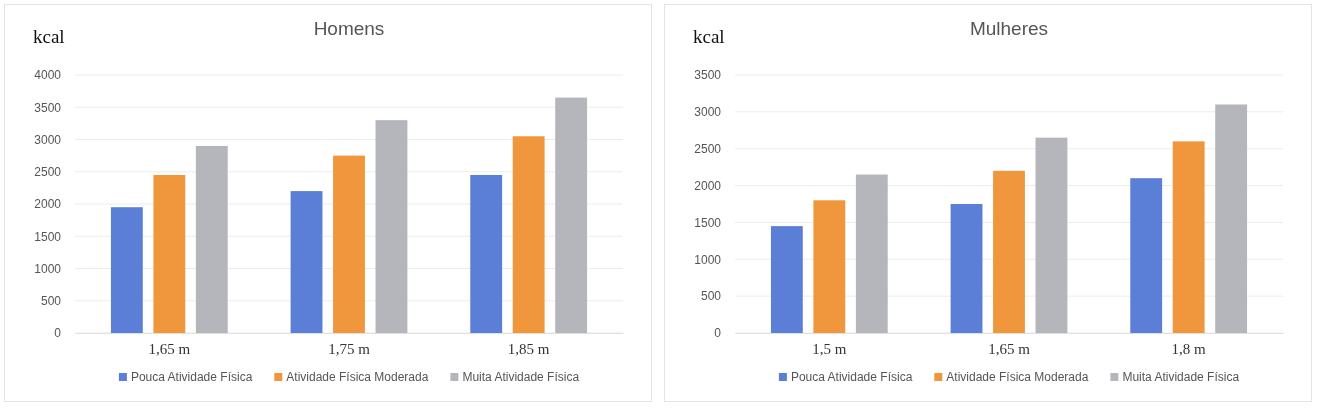  I want to click on x-tick-label: 1,75 m, so click(349, 348).